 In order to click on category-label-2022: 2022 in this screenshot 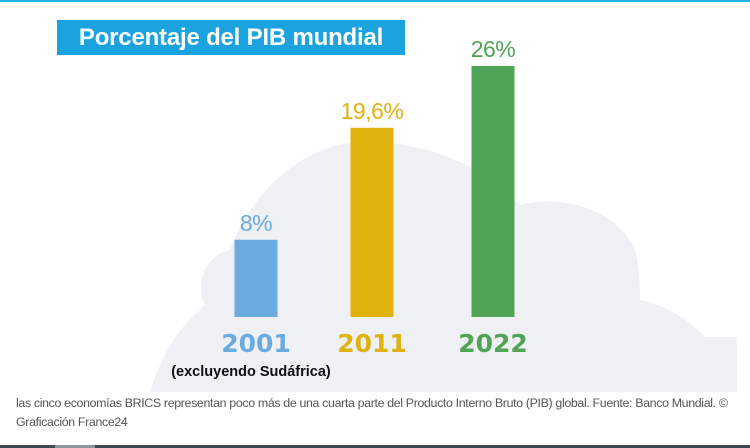, I will do `click(493, 343)`.